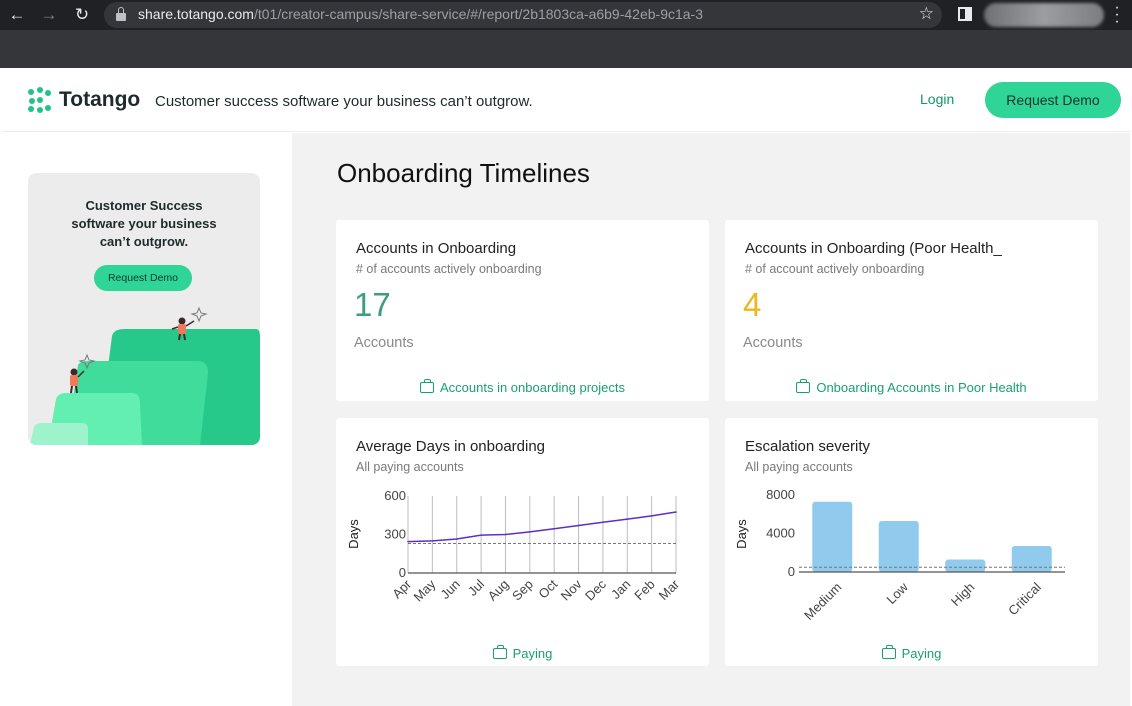 The width and height of the screenshot is (1132, 706). Describe the element at coordinates (49, 14) in the screenshot. I see `forward-arrow-icon: →` at that location.